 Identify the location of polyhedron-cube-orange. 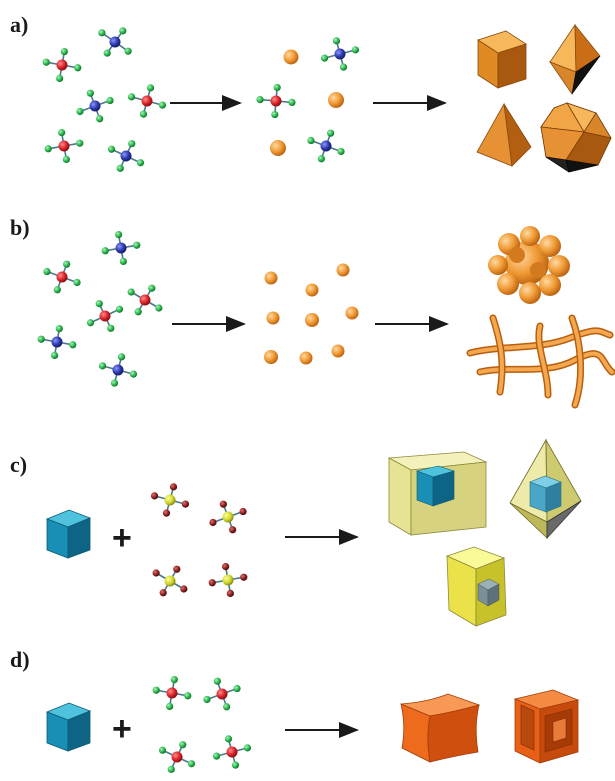
(502, 59).